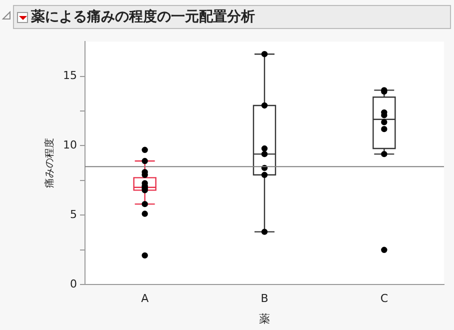 The image size is (454, 330). Describe the element at coordinates (264, 299) in the screenshot. I see `x-tick-label: B` at that location.